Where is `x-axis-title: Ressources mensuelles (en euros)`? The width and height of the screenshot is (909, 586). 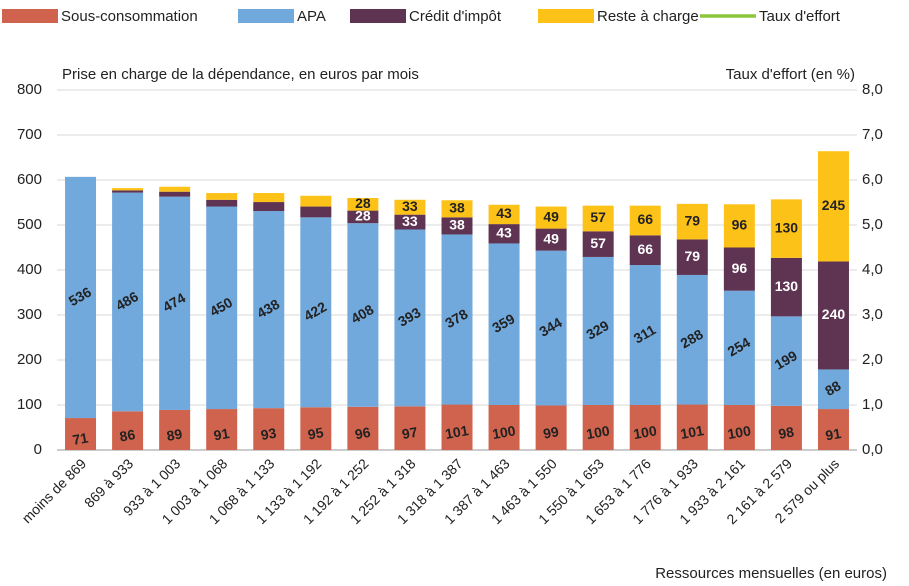 x-axis-title: Ressources mensuelles (en euros) is located at coordinates (771, 573).